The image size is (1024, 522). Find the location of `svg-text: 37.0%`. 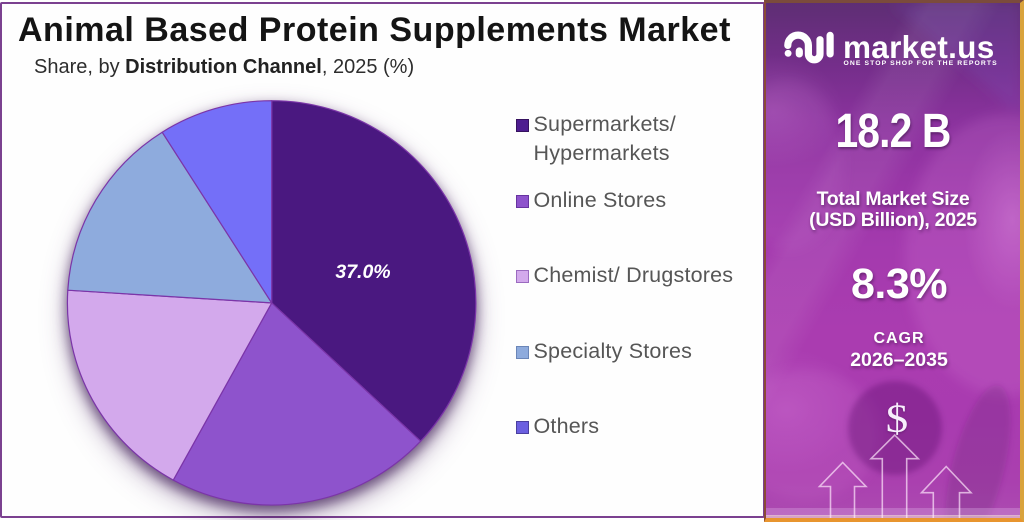

svg-text: 37.0% is located at coordinates (362, 272).